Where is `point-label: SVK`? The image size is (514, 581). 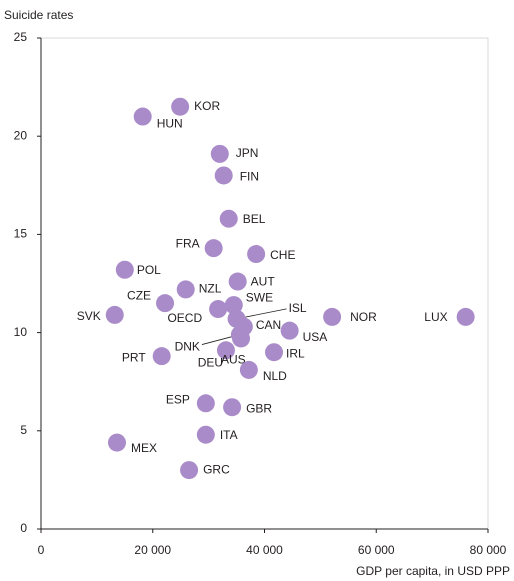 point-label: SVK is located at coordinates (89, 316).